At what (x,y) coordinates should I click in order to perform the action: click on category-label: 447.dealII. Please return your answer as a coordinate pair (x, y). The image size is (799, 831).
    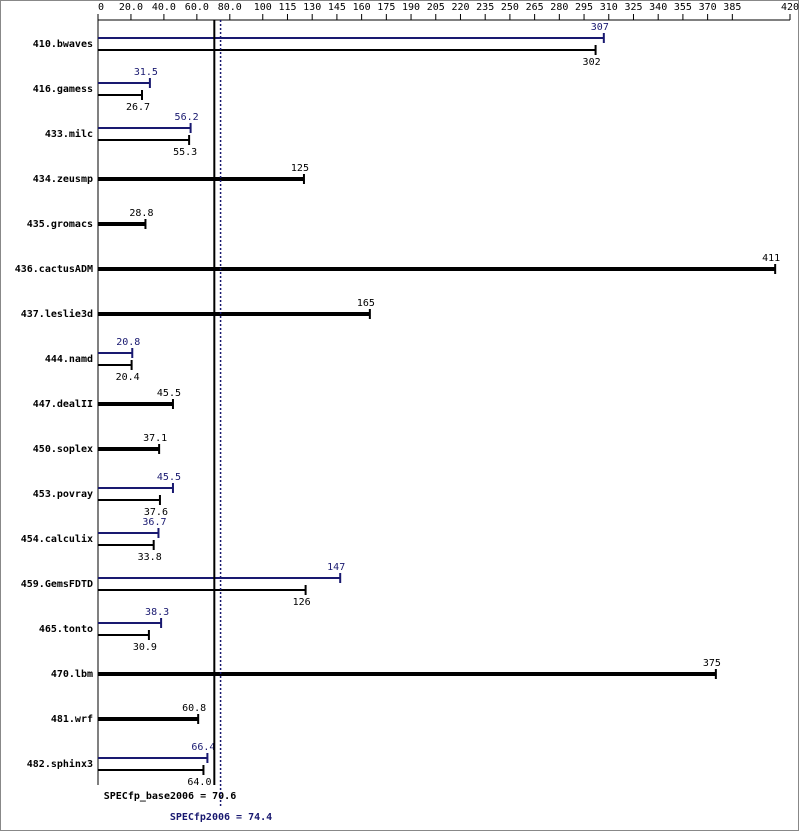
    Looking at the image, I should click on (63, 404).